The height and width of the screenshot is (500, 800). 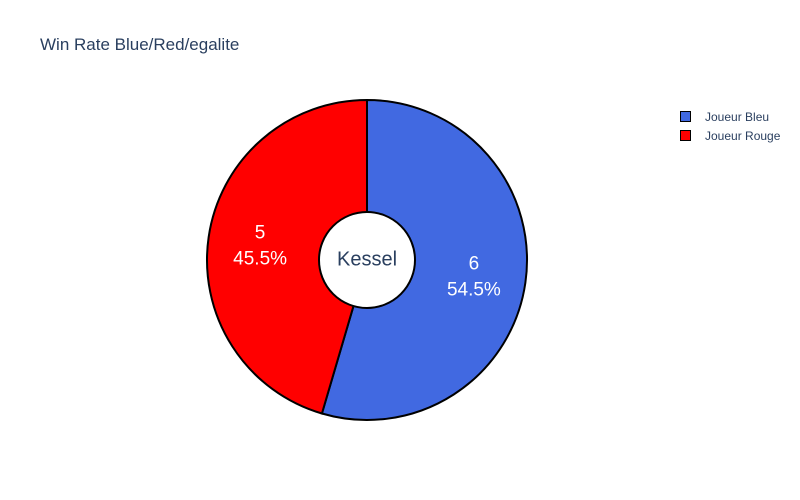 I want to click on pie-slice-joueur-rouge, so click(x=287, y=256).